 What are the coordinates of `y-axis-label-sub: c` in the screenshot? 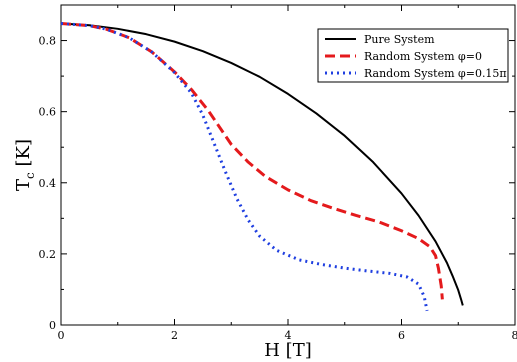 It's located at (30, 175).